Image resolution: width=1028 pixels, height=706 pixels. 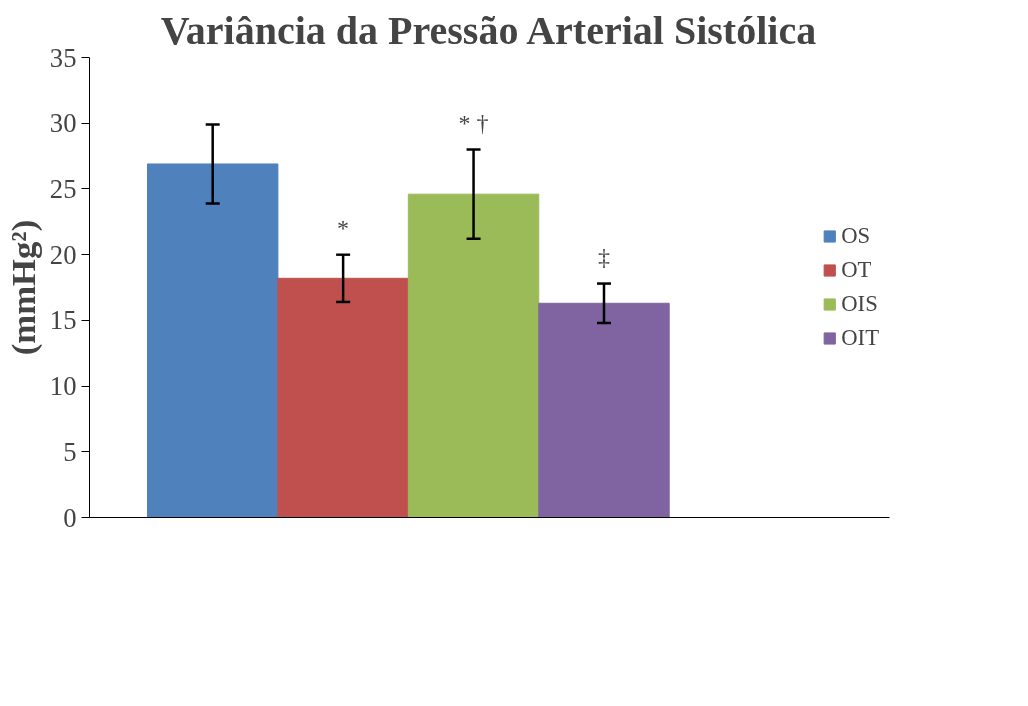 What do you see at coordinates (856, 236) in the screenshot?
I see `legend-label: OS` at bounding box center [856, 236].